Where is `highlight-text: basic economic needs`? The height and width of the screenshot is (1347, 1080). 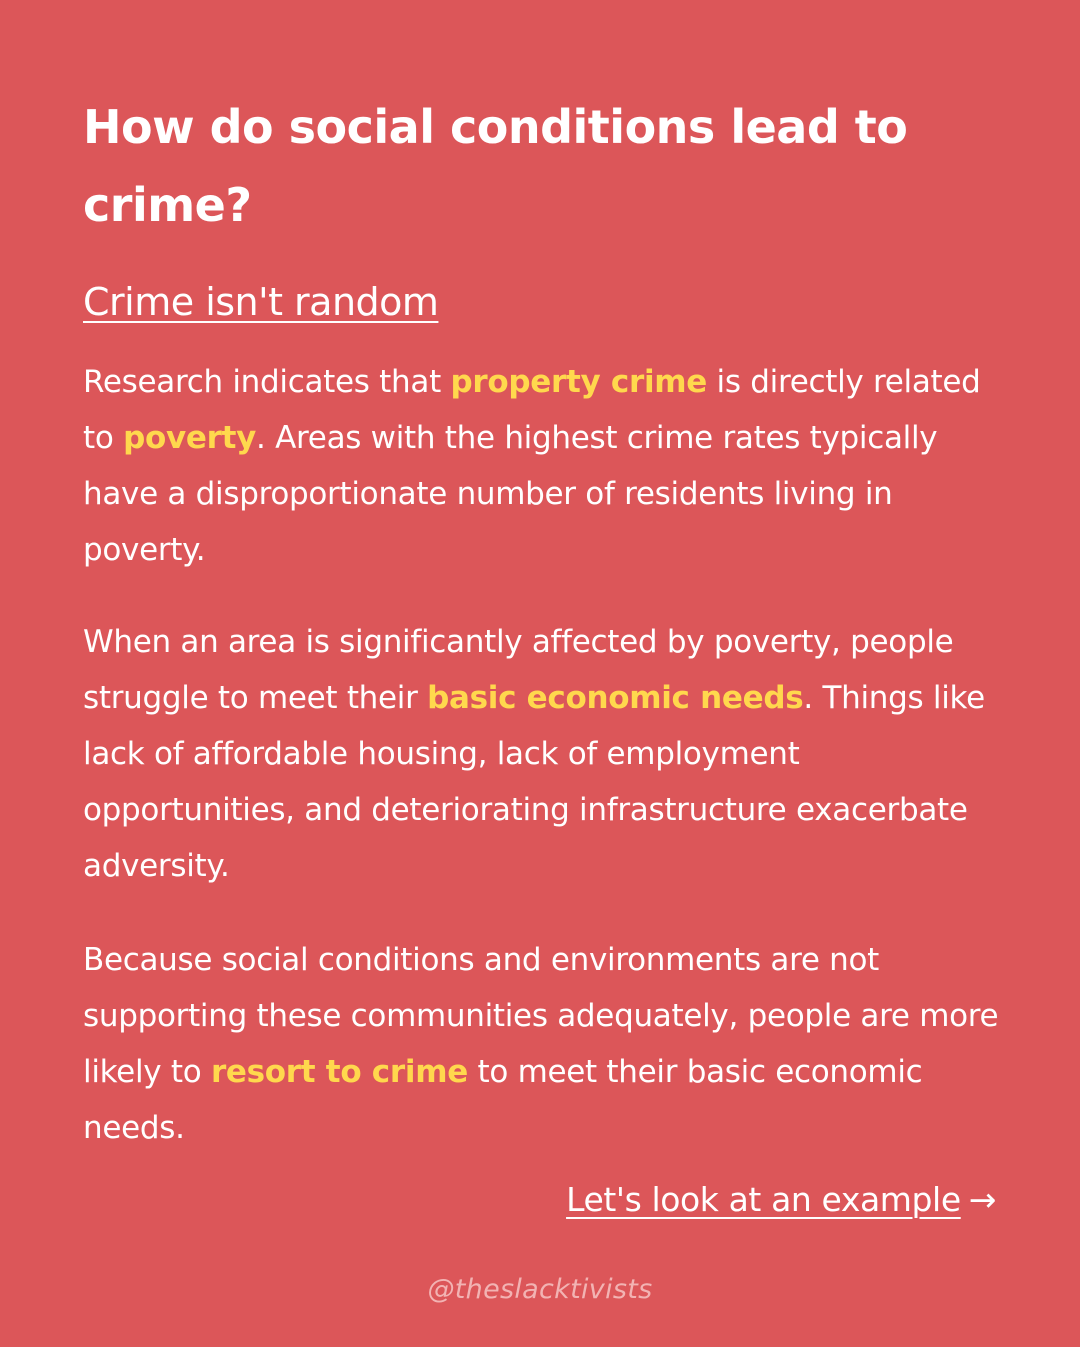
highlight-text: basic economic needs is located at coordinates (615, 698).